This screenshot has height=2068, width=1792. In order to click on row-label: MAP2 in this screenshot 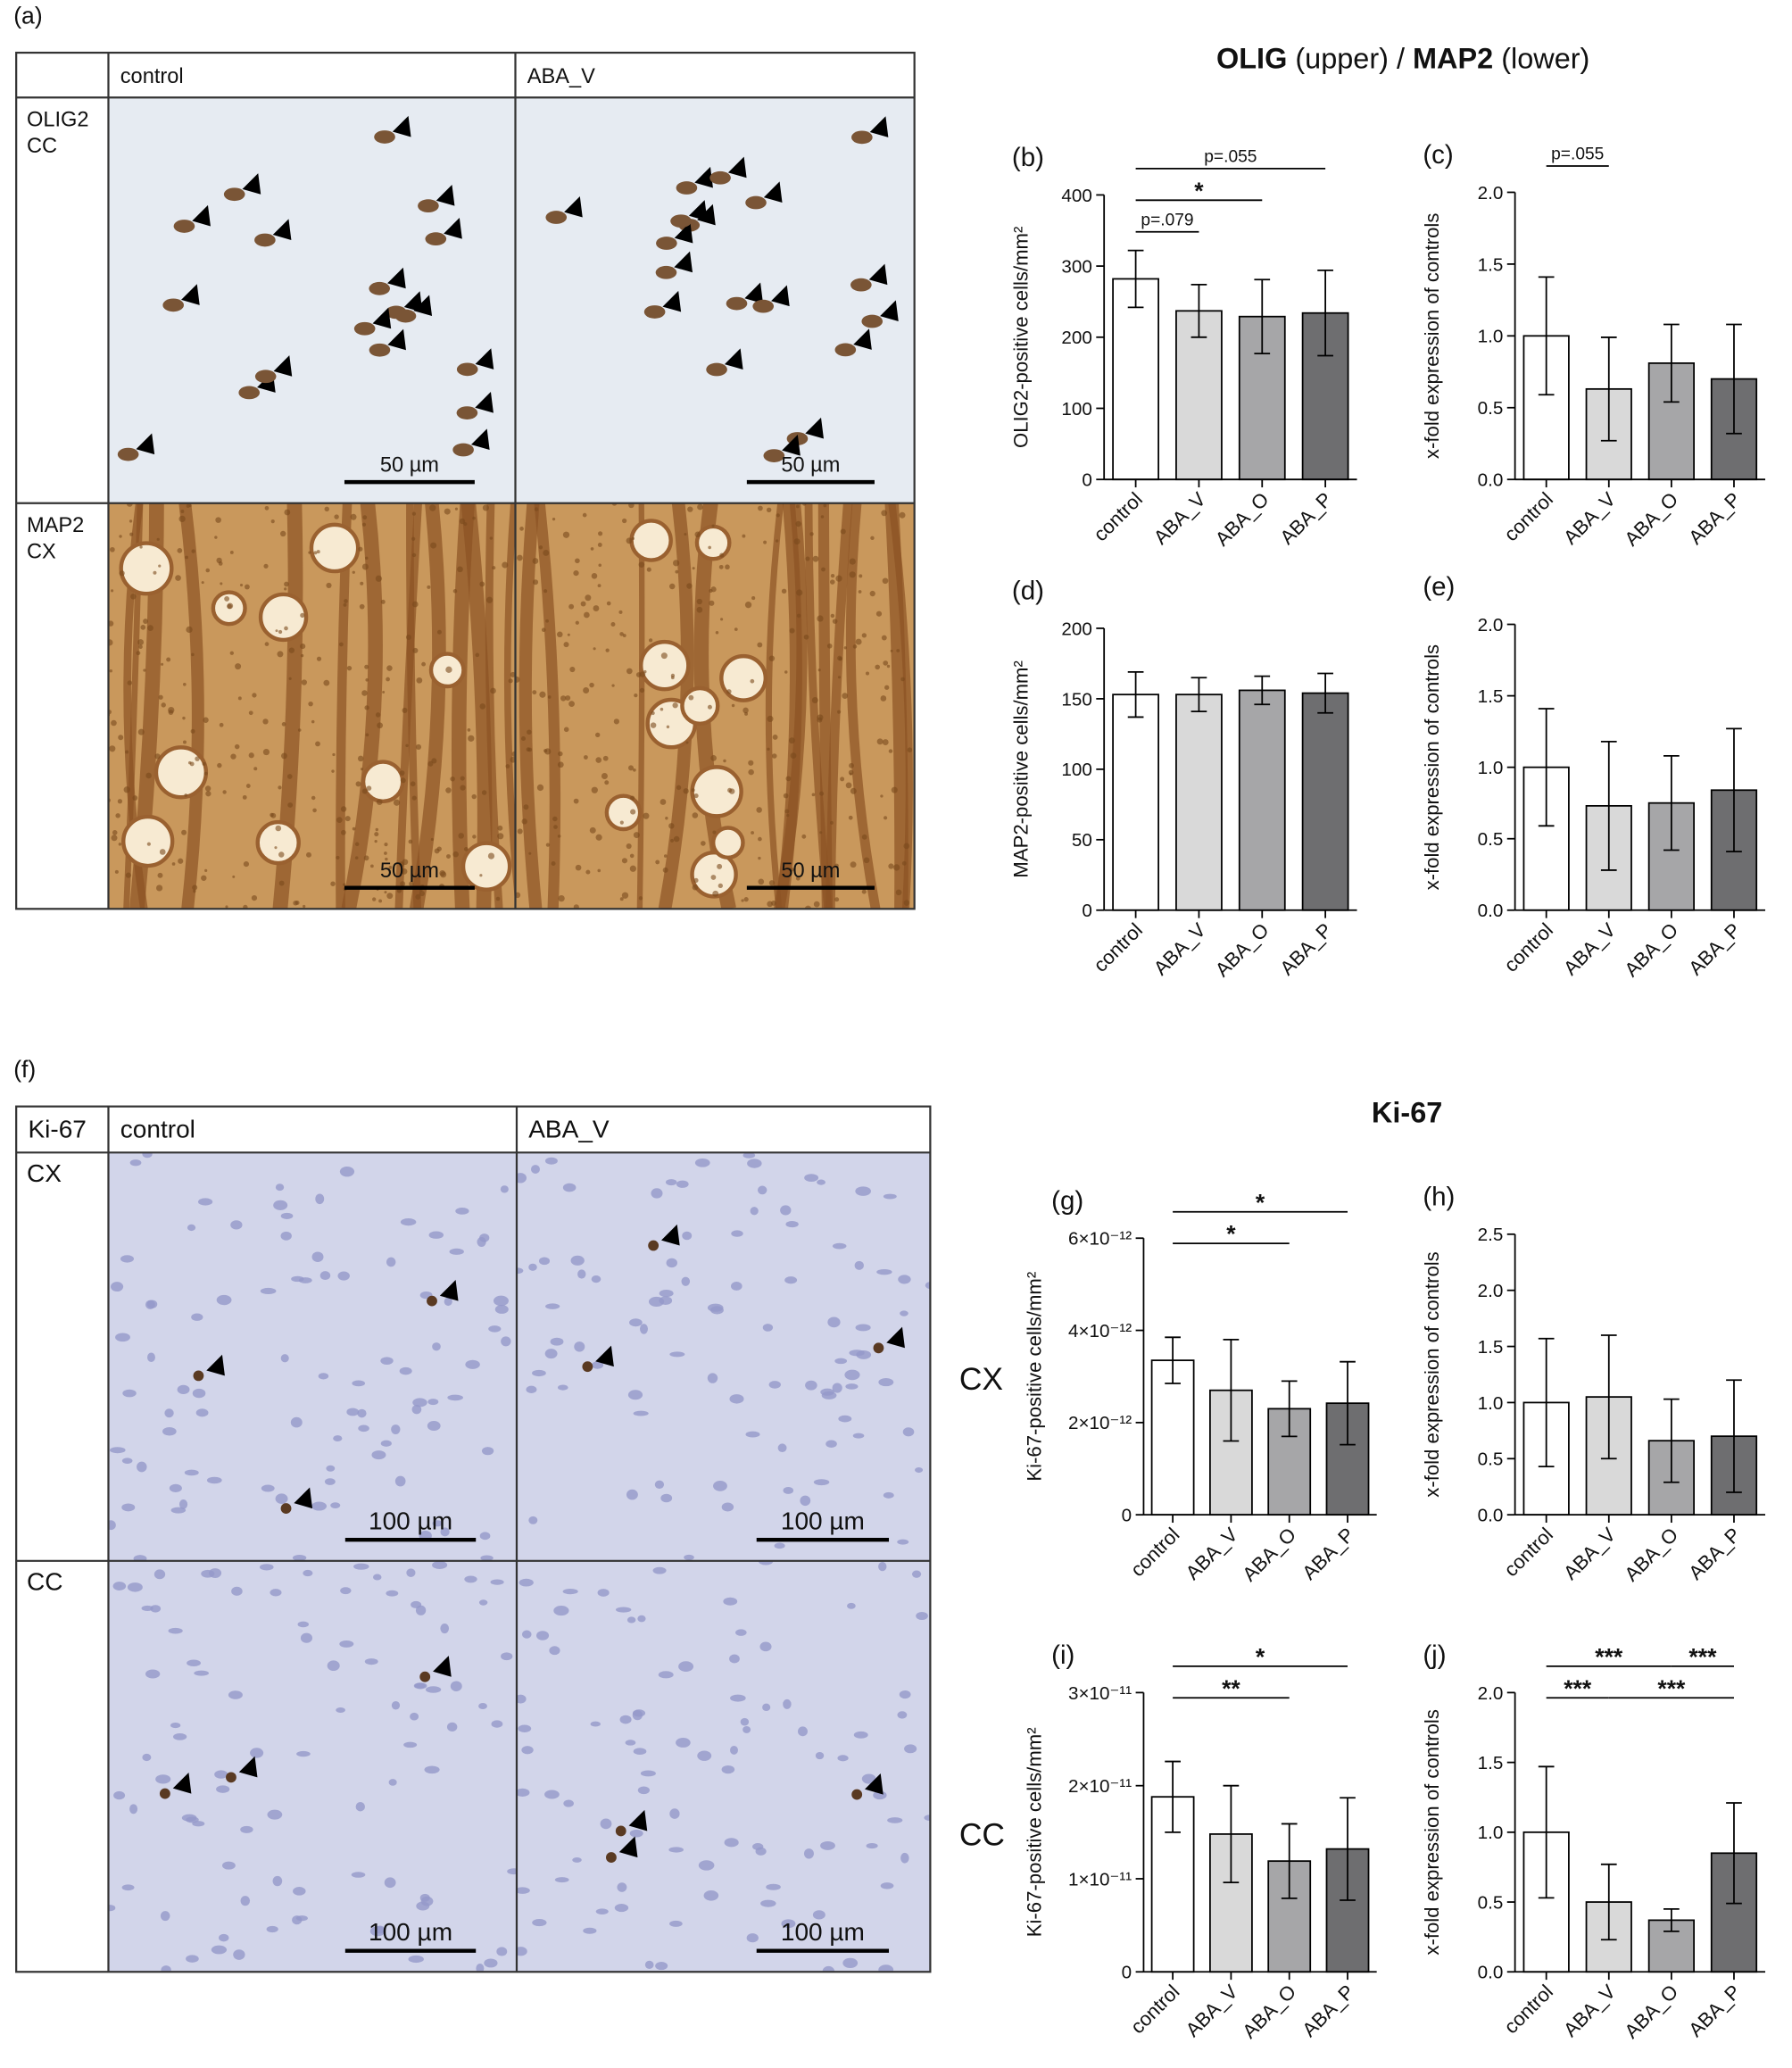, I will do `click(55, 526)`.